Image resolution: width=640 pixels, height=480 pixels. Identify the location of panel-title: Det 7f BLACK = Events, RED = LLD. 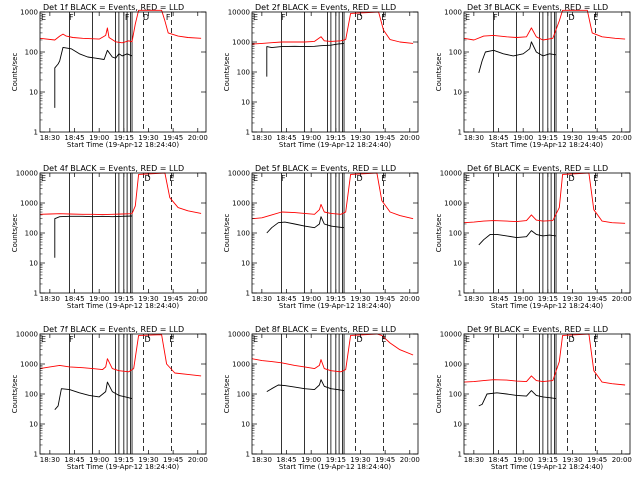
(113, 329).